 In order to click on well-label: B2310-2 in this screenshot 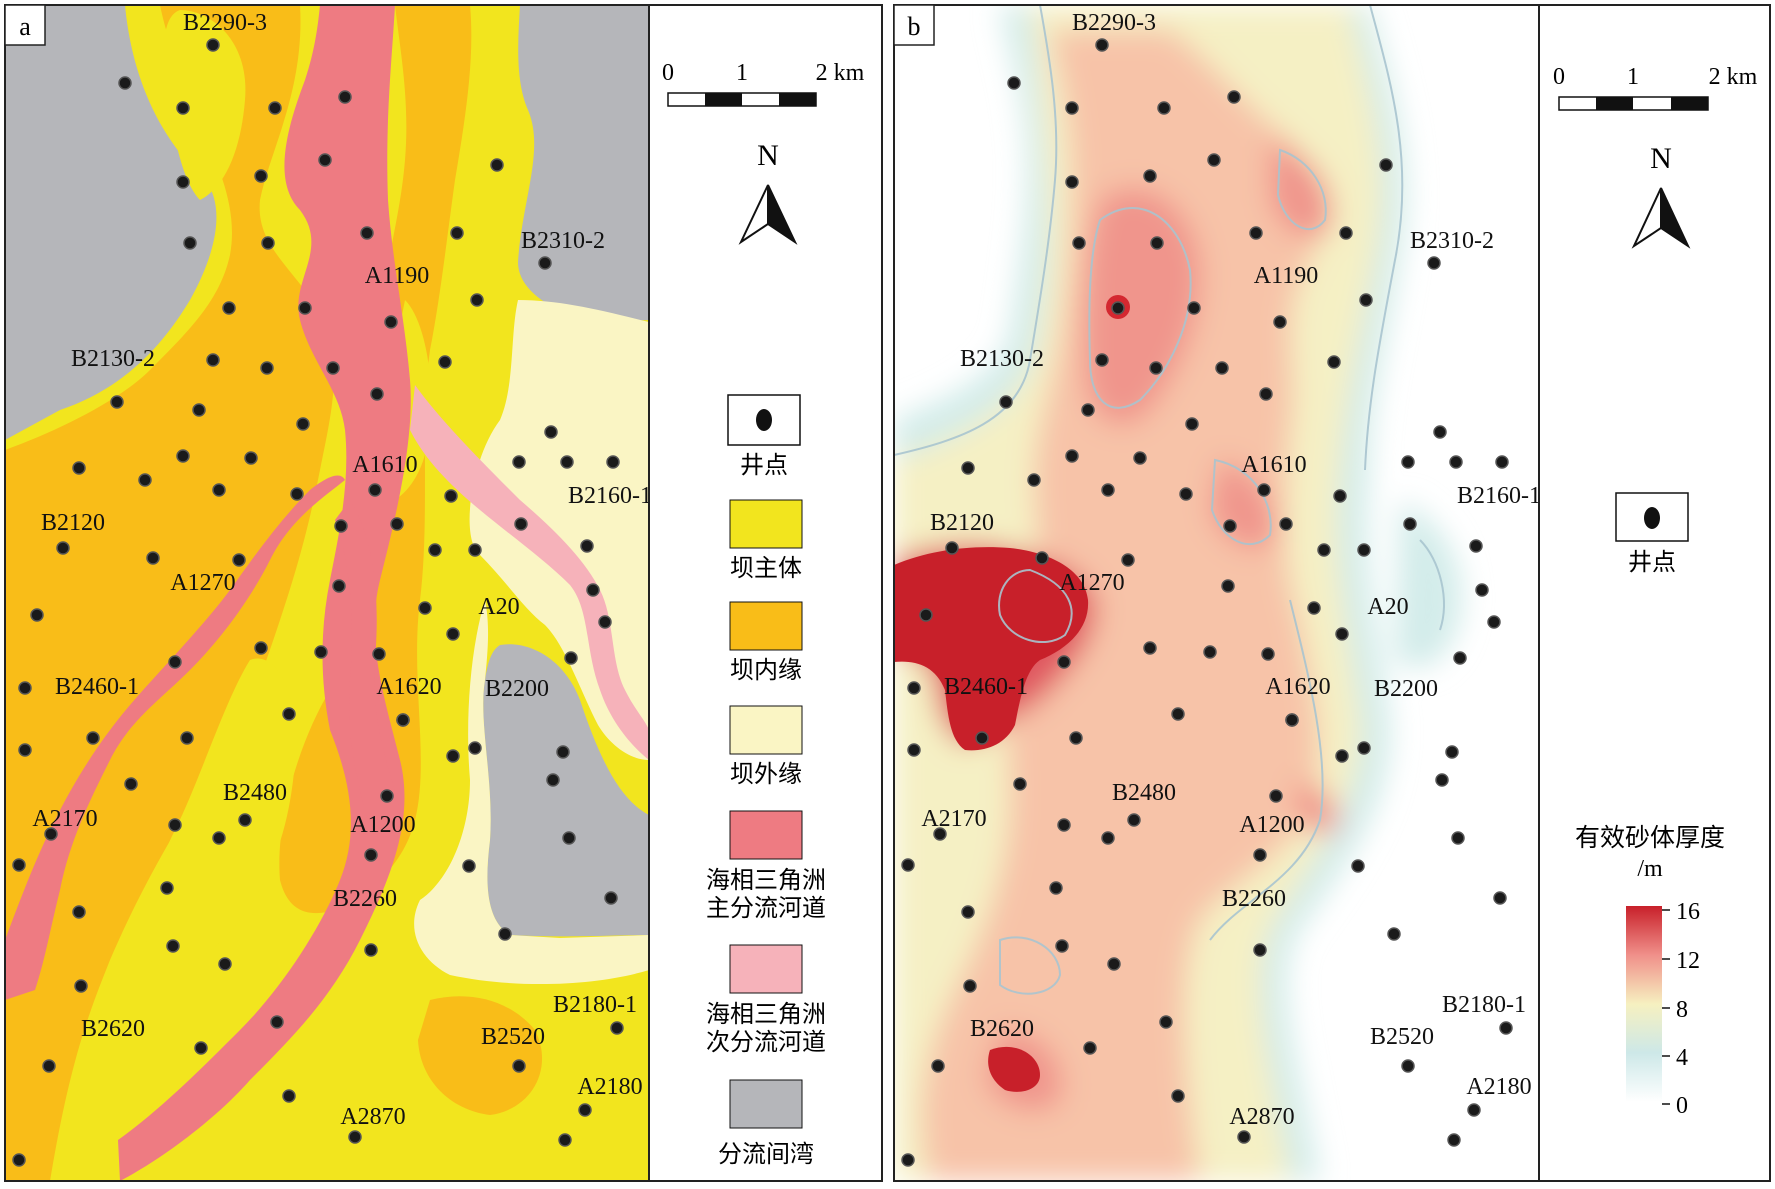, I will do `click(563, 241)`.